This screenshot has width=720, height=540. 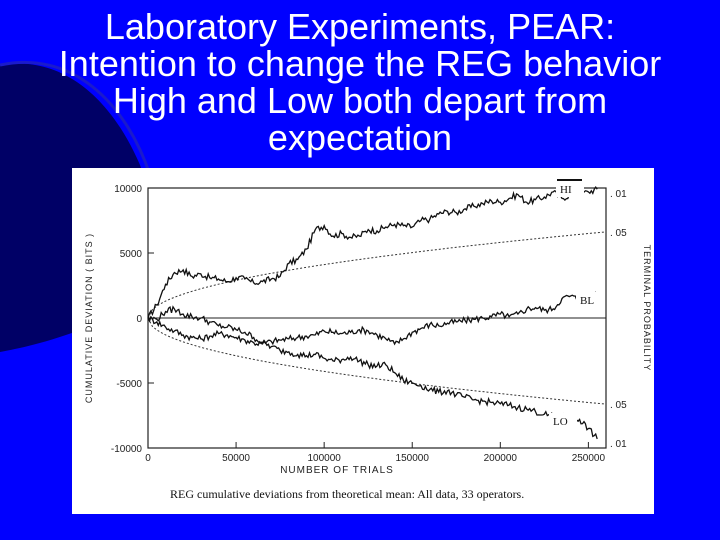 I want to click on x-tick-label: 200000, so click(x=501, y=458).